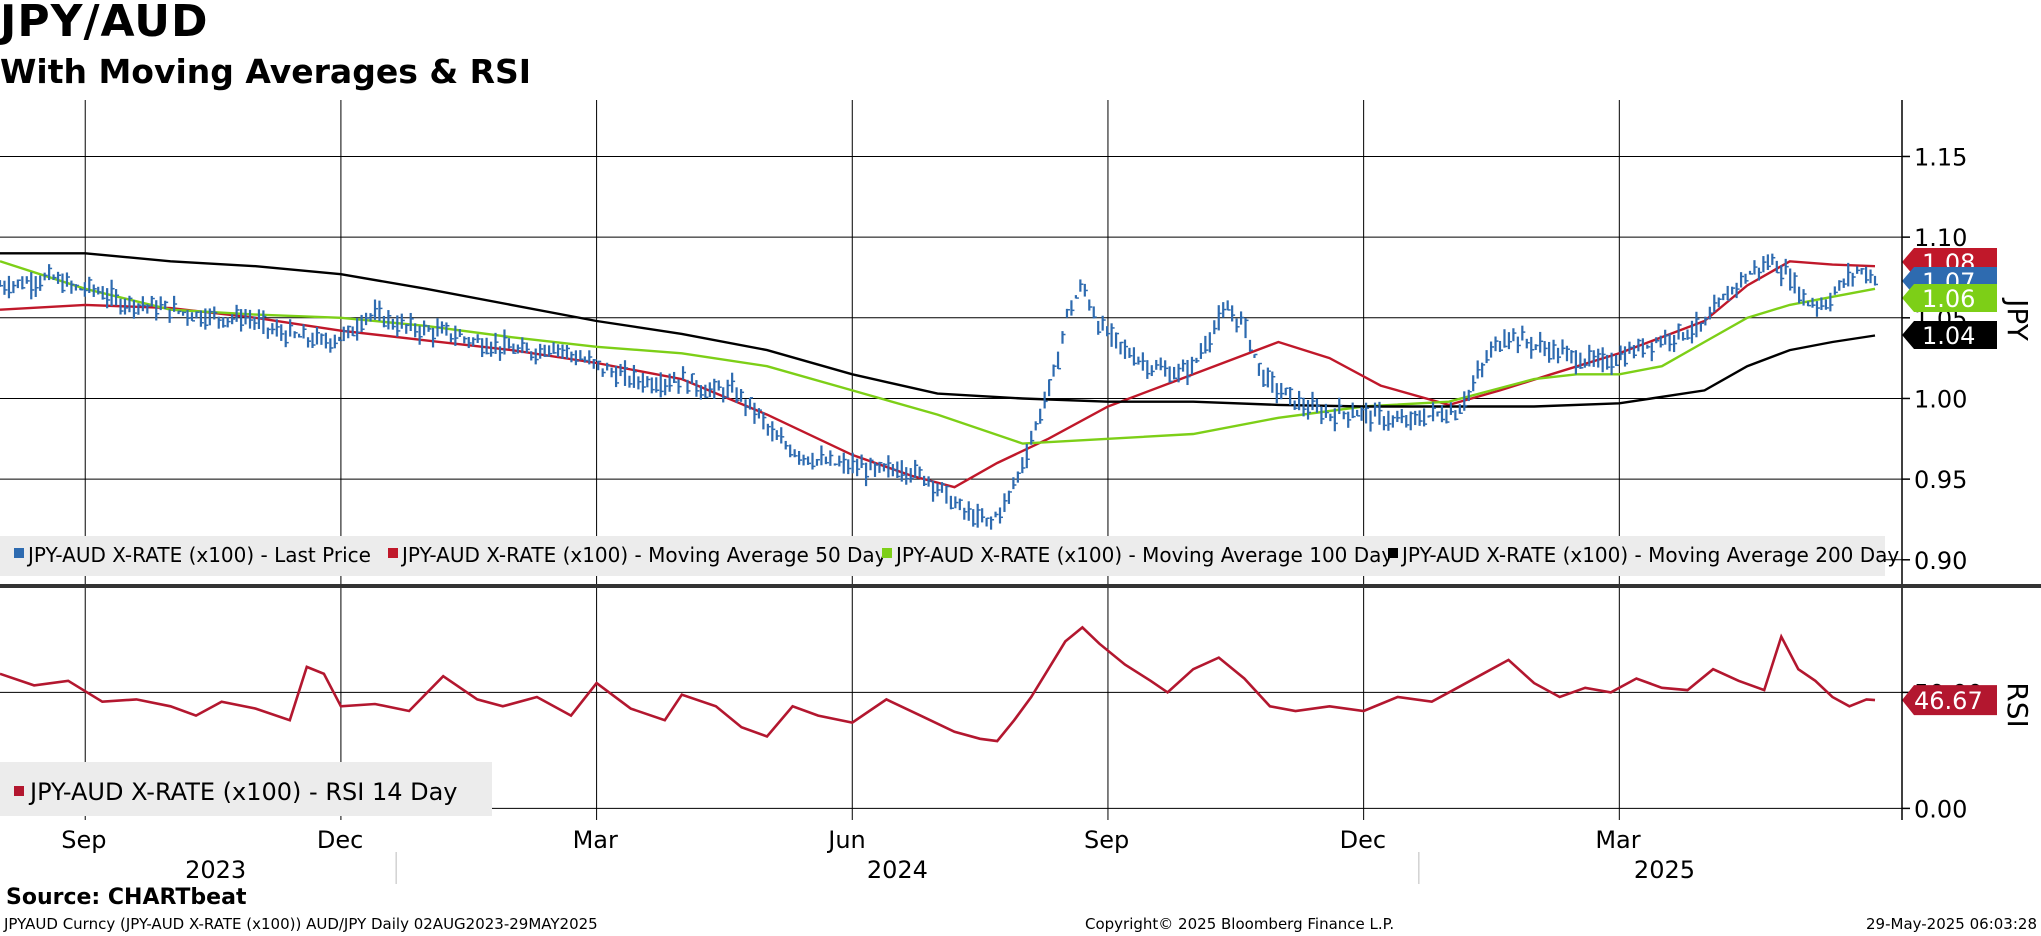  Describe the element at coordinates (1940, 480) in the screenshot. I see `price-ytick-label: 0.95` at that location.